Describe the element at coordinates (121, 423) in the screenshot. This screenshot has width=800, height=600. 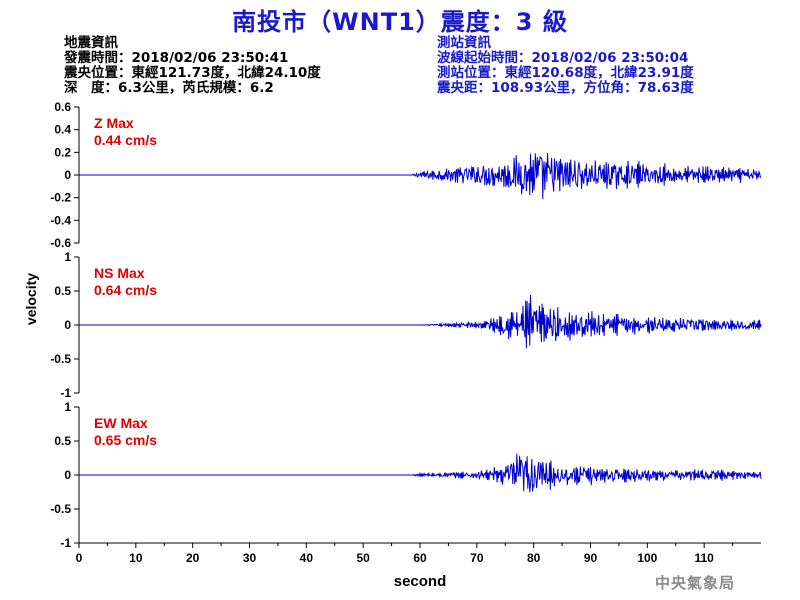
I see `max-label: EW Max` at that location.